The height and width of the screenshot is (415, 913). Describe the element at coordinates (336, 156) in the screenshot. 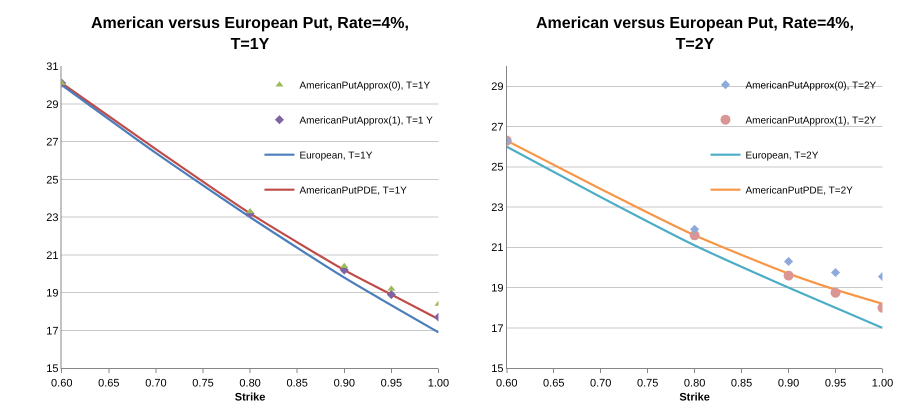

I see `legend-label: European, T=1Y` at that location.